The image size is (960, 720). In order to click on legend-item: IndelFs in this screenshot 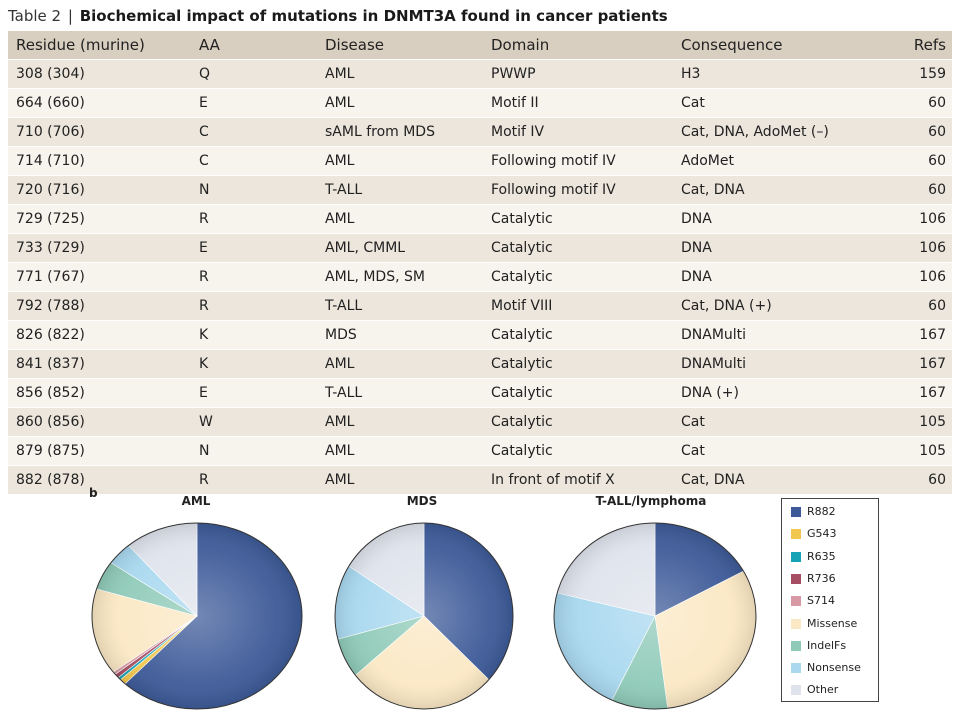, I will do `click(818, 646)`.